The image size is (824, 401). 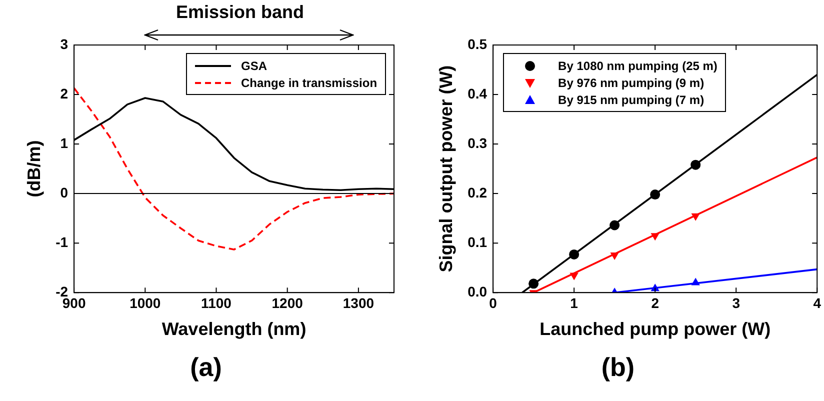 I want to click on y-tick-label: -1, so click(x=62, y=242).